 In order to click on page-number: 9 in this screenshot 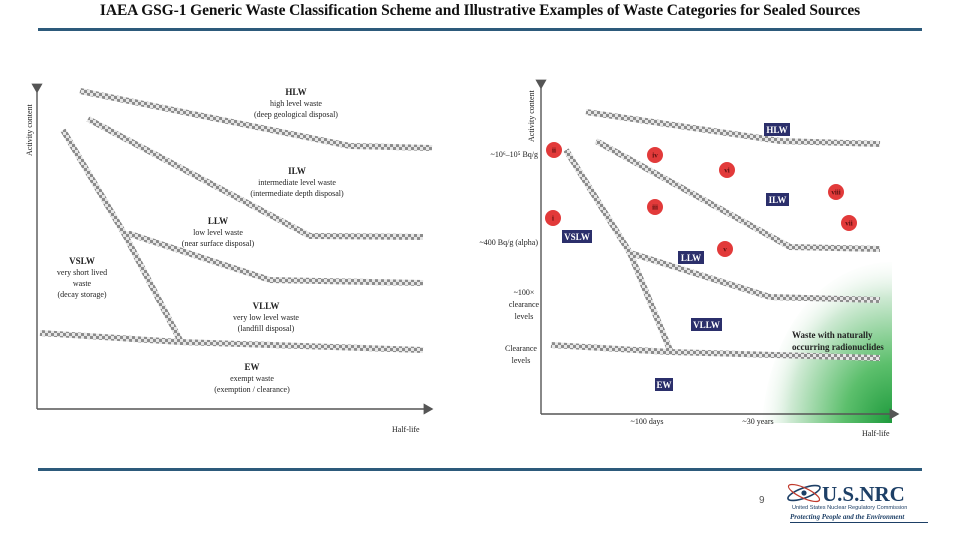, I will do `click(762, 500)`.